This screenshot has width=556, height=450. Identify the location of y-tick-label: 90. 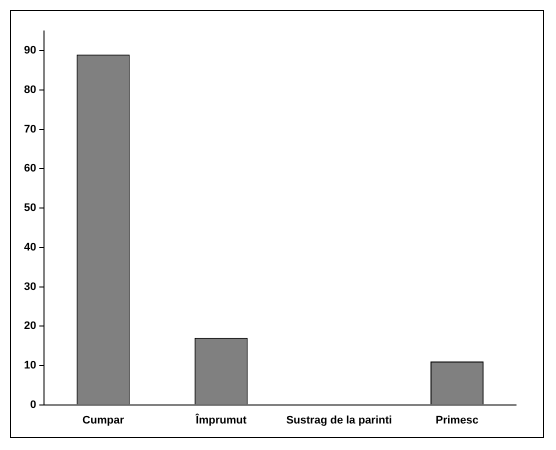
(30, 50).